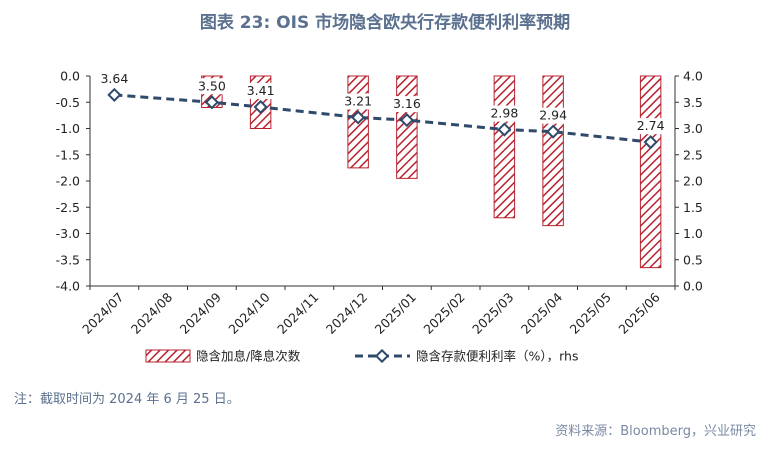  What do you see at coordinates (68, 154) in the screenshot?
I see `y-left-tick-label: -1.5` at bounding box center [68, 154].